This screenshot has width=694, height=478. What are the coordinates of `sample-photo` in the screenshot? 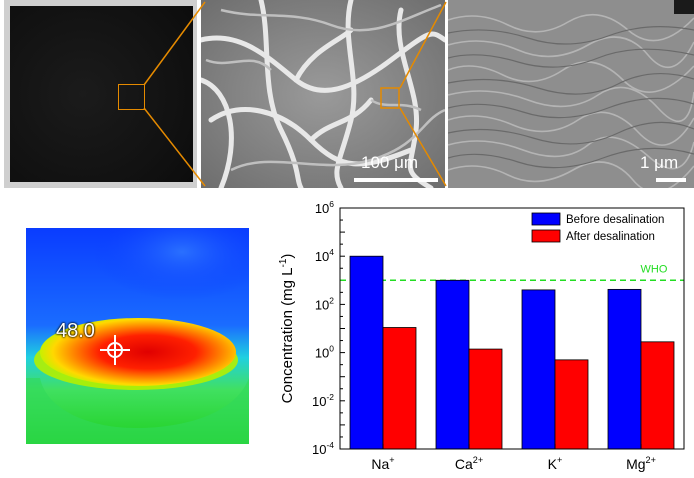 It's located at (100, 94).